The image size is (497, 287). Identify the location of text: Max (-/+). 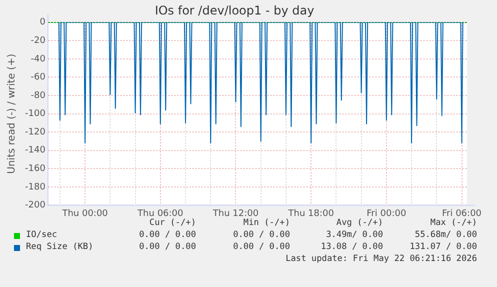
(453, 223).